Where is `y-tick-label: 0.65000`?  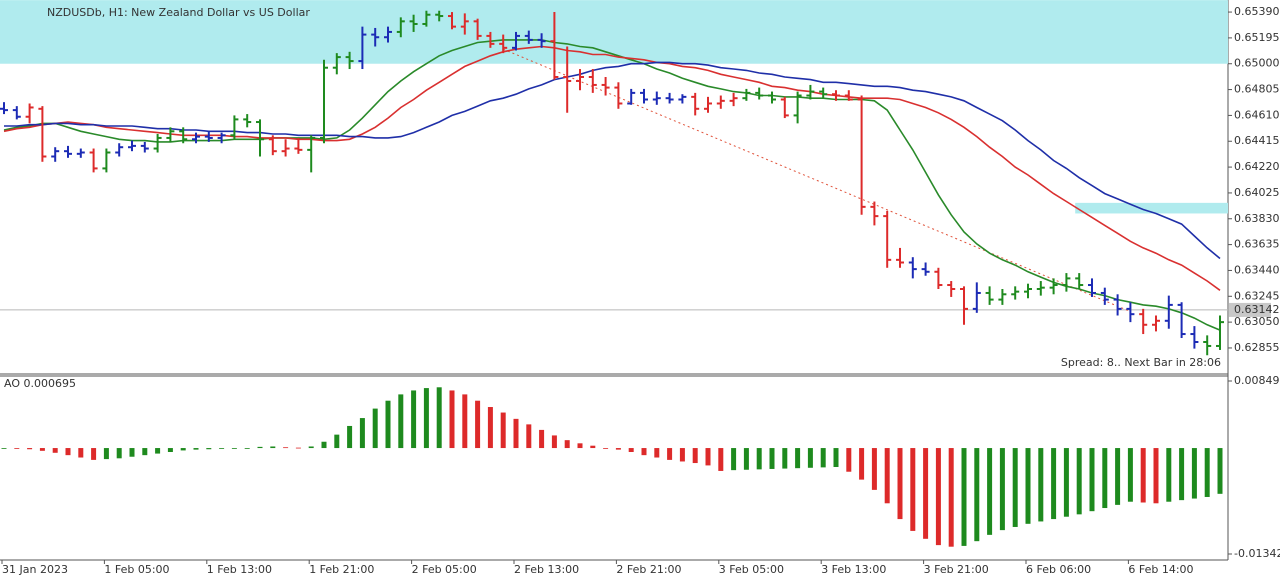 y-tick-label: 0.65000 is located at coordinates (1257, 63).